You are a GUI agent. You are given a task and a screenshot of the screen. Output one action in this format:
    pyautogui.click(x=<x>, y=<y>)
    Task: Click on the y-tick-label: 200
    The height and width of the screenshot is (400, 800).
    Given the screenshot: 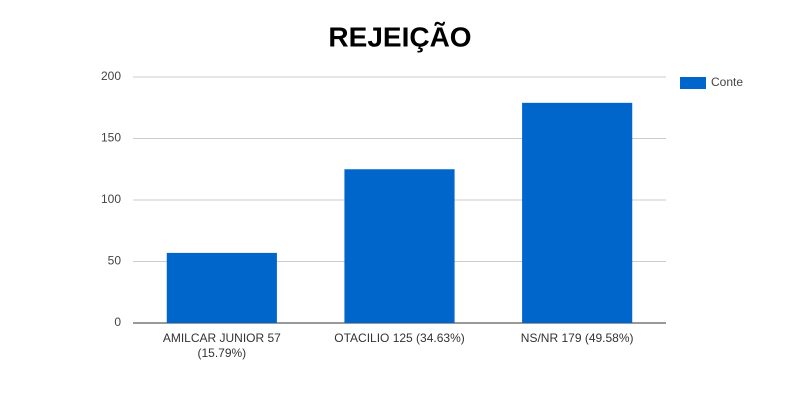 What is the action you would take?
    pyautogui.click(x=111, y=76)
    